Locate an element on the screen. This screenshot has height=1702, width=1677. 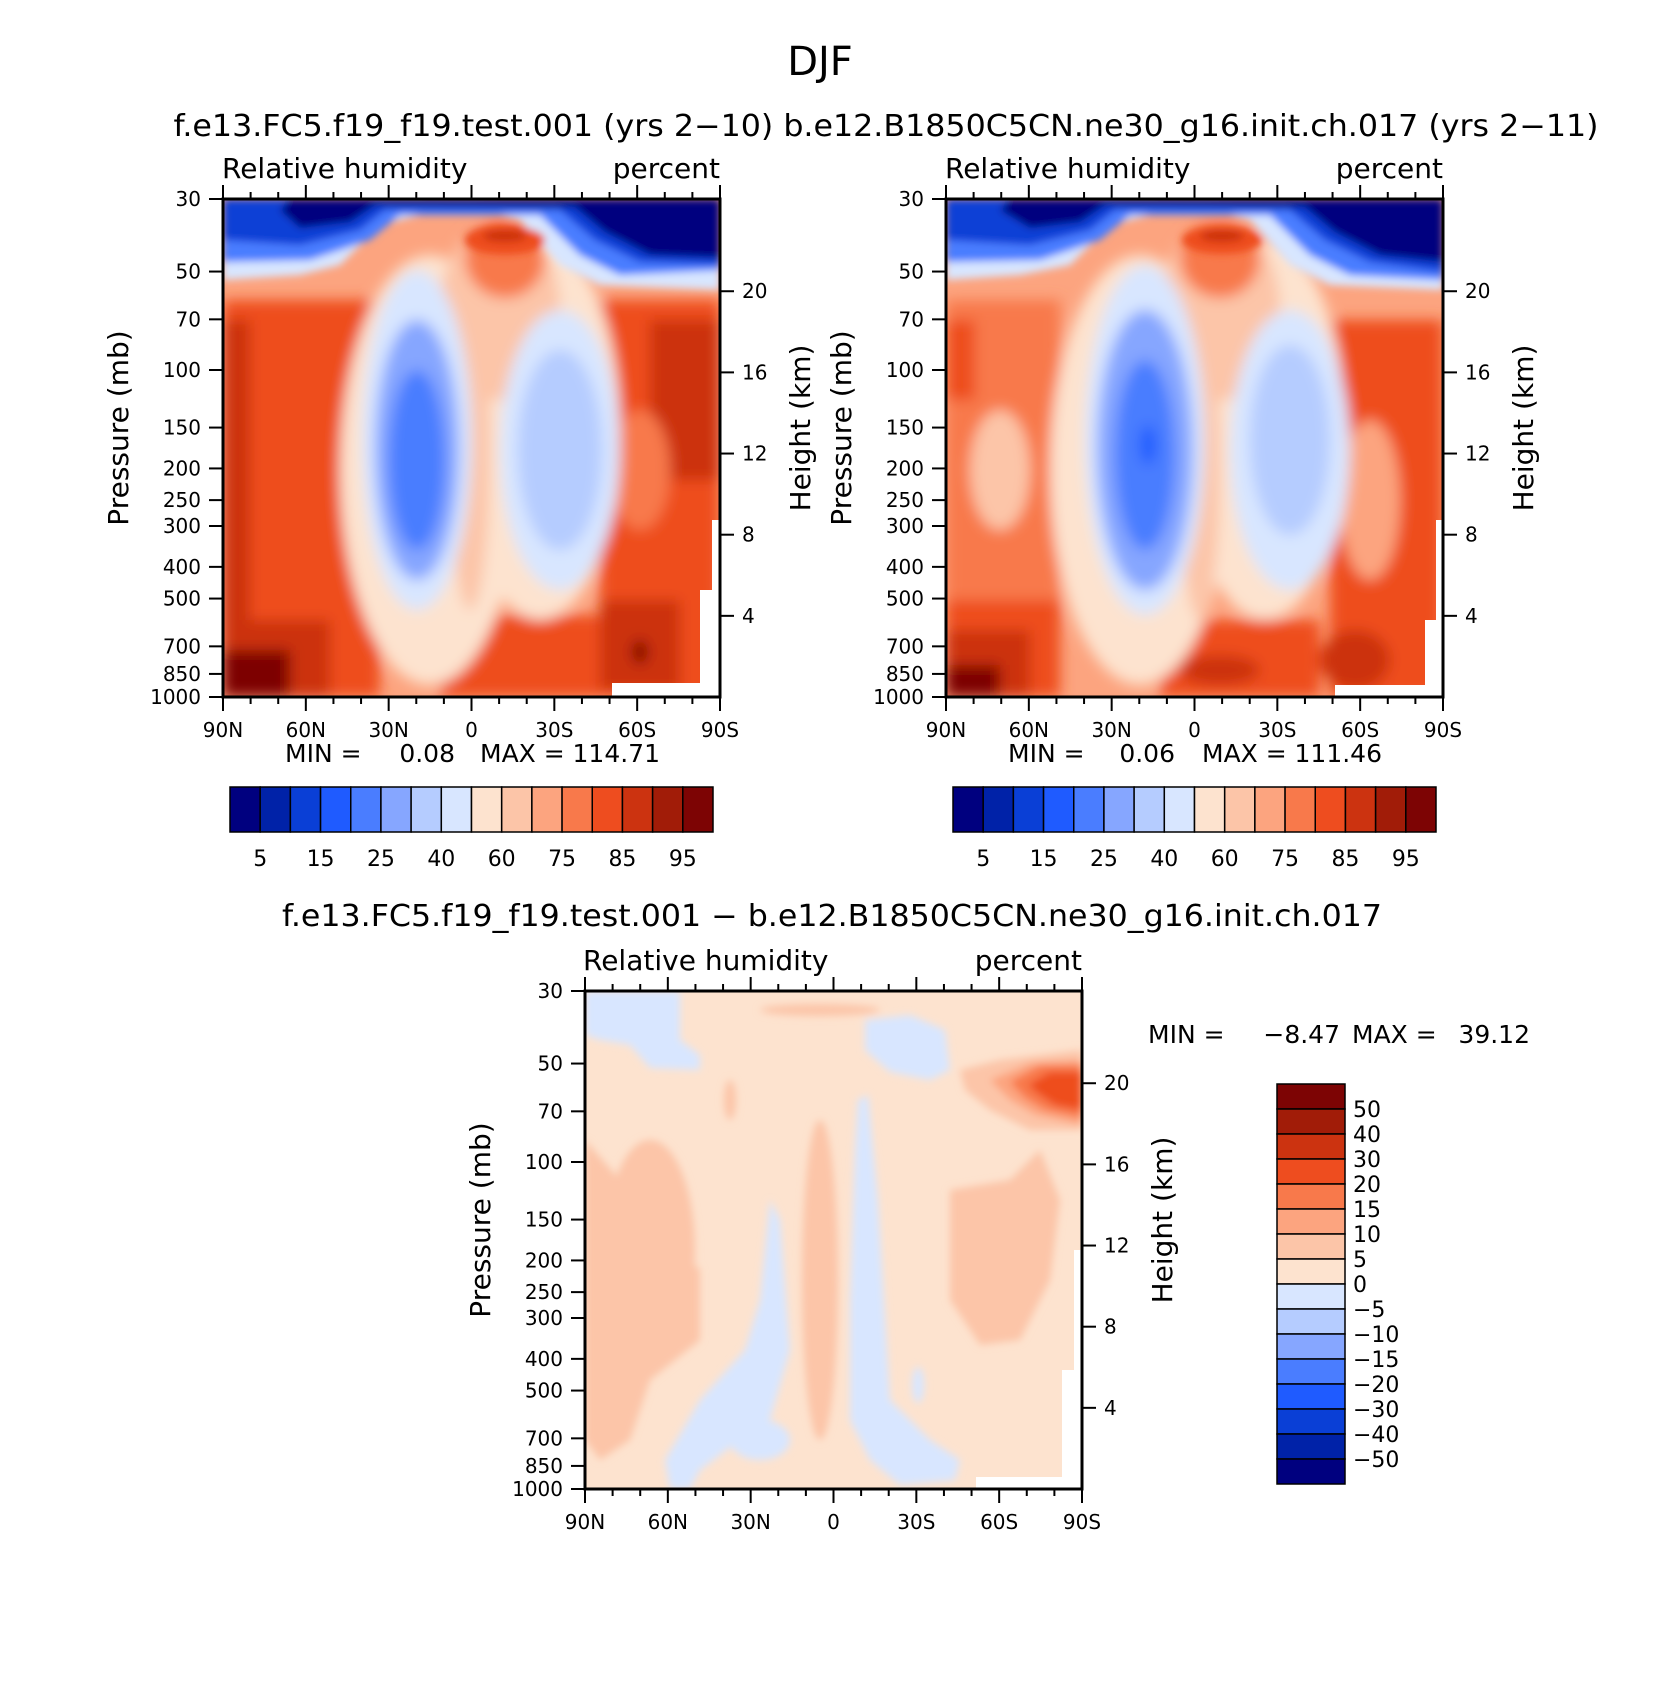
y-tick-label: 50 is located at coordinates (911, 272).